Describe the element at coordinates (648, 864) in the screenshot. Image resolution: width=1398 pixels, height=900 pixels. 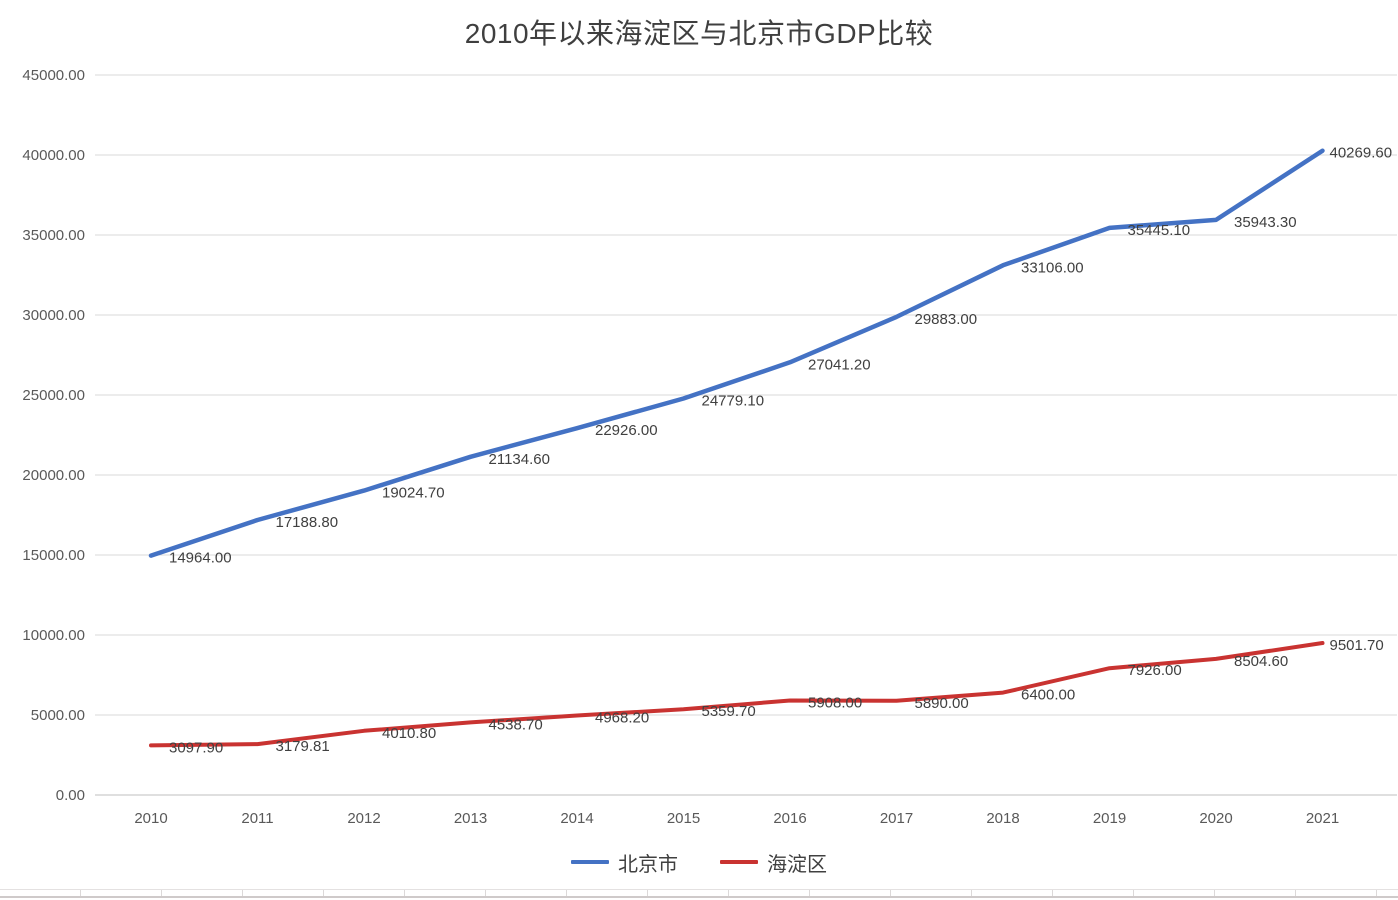
I see `legend-label-beijing: 北京市` at that location.